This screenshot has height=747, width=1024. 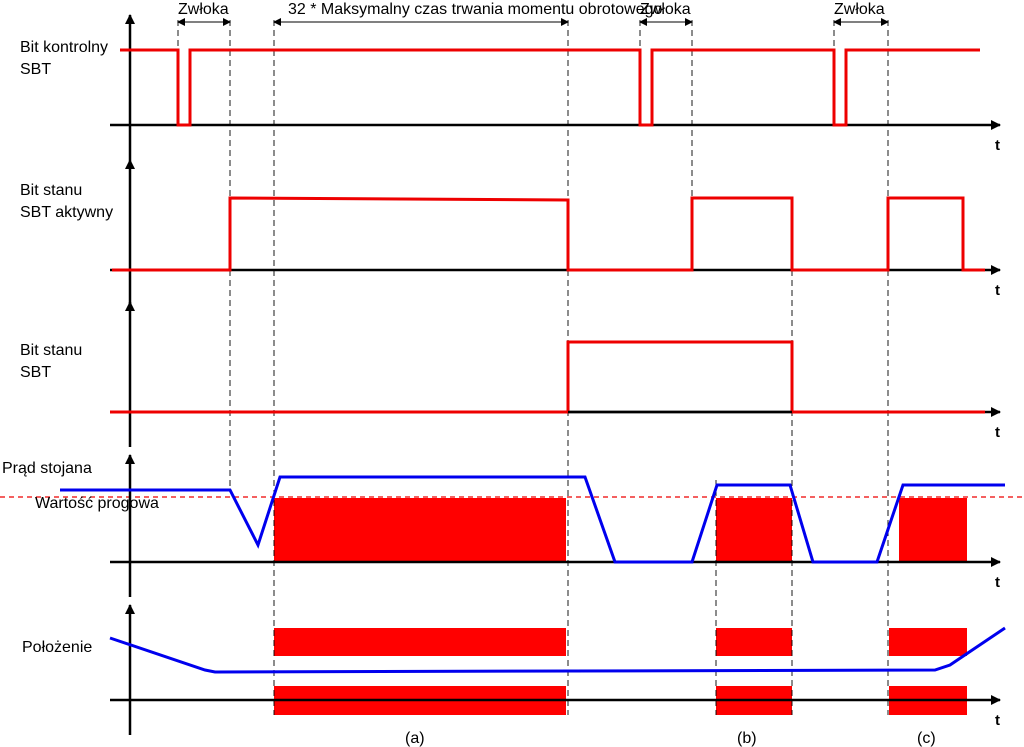 What do you see at coordinates (47, 468) in the screenshot?
I see `signal-label: Prąd stojana` at bounding box center [47, 468].